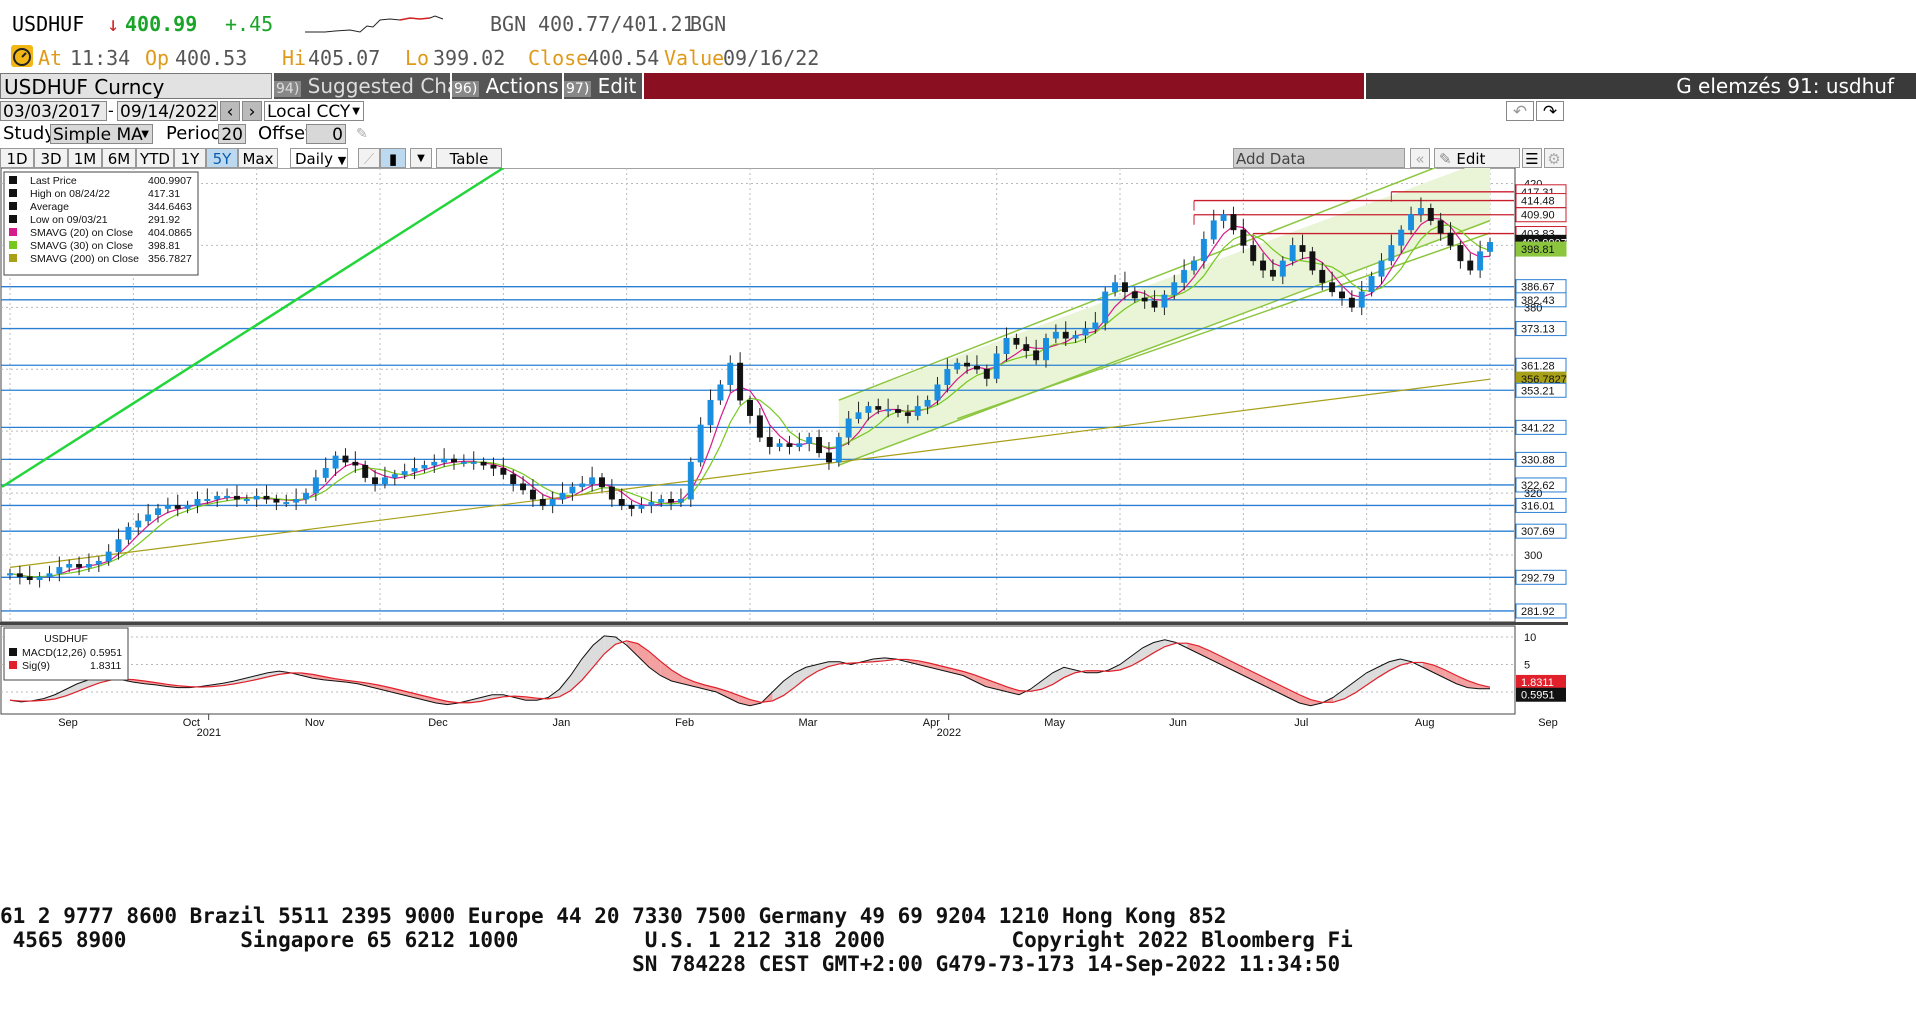 The image size is (1916, 1014). What do you see at coordinates (1319, 158) in the screenshot?
I see `add-data-input: Add Data` at bounding box center [1319, 158].